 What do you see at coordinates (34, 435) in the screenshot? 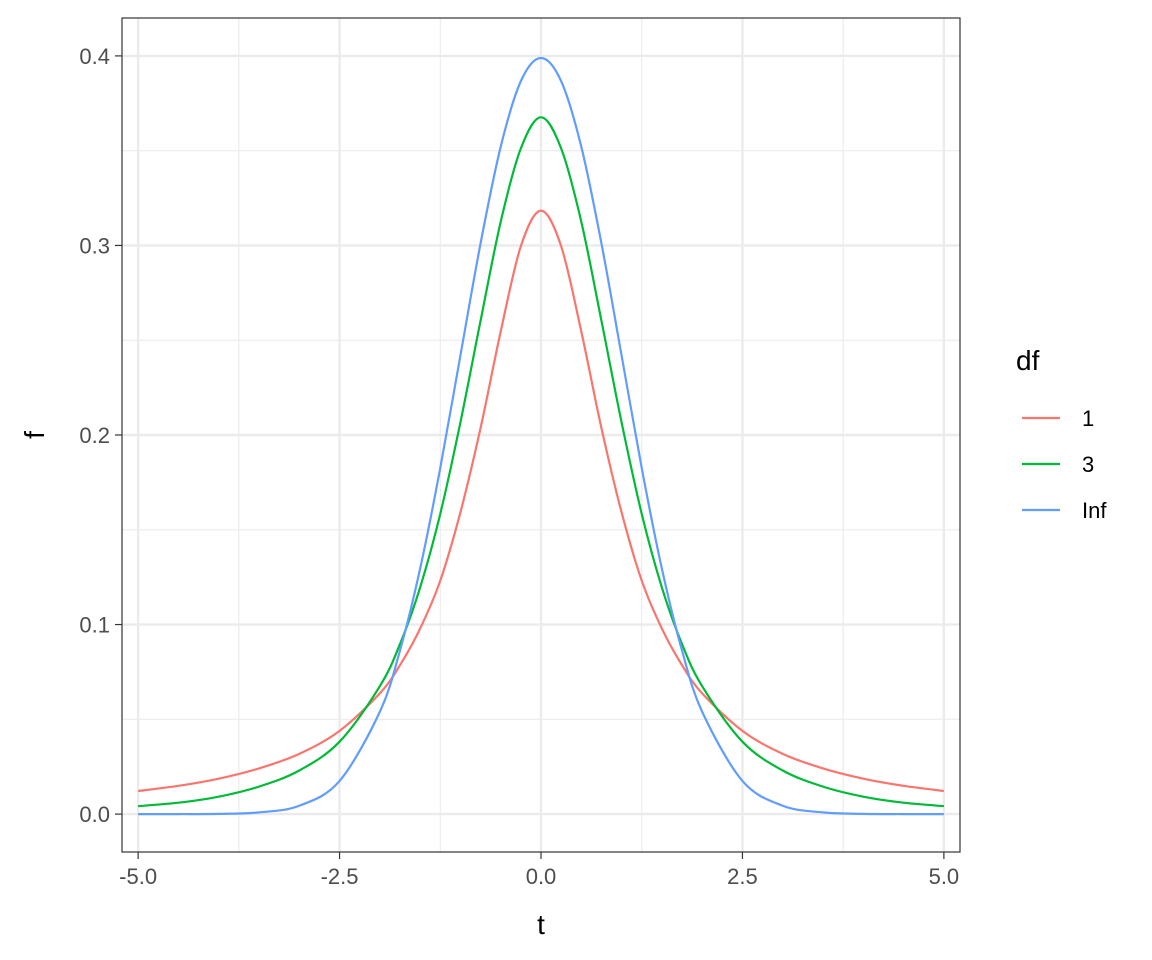
I see `y-axis-title: f` at bounding box center [34, 435].